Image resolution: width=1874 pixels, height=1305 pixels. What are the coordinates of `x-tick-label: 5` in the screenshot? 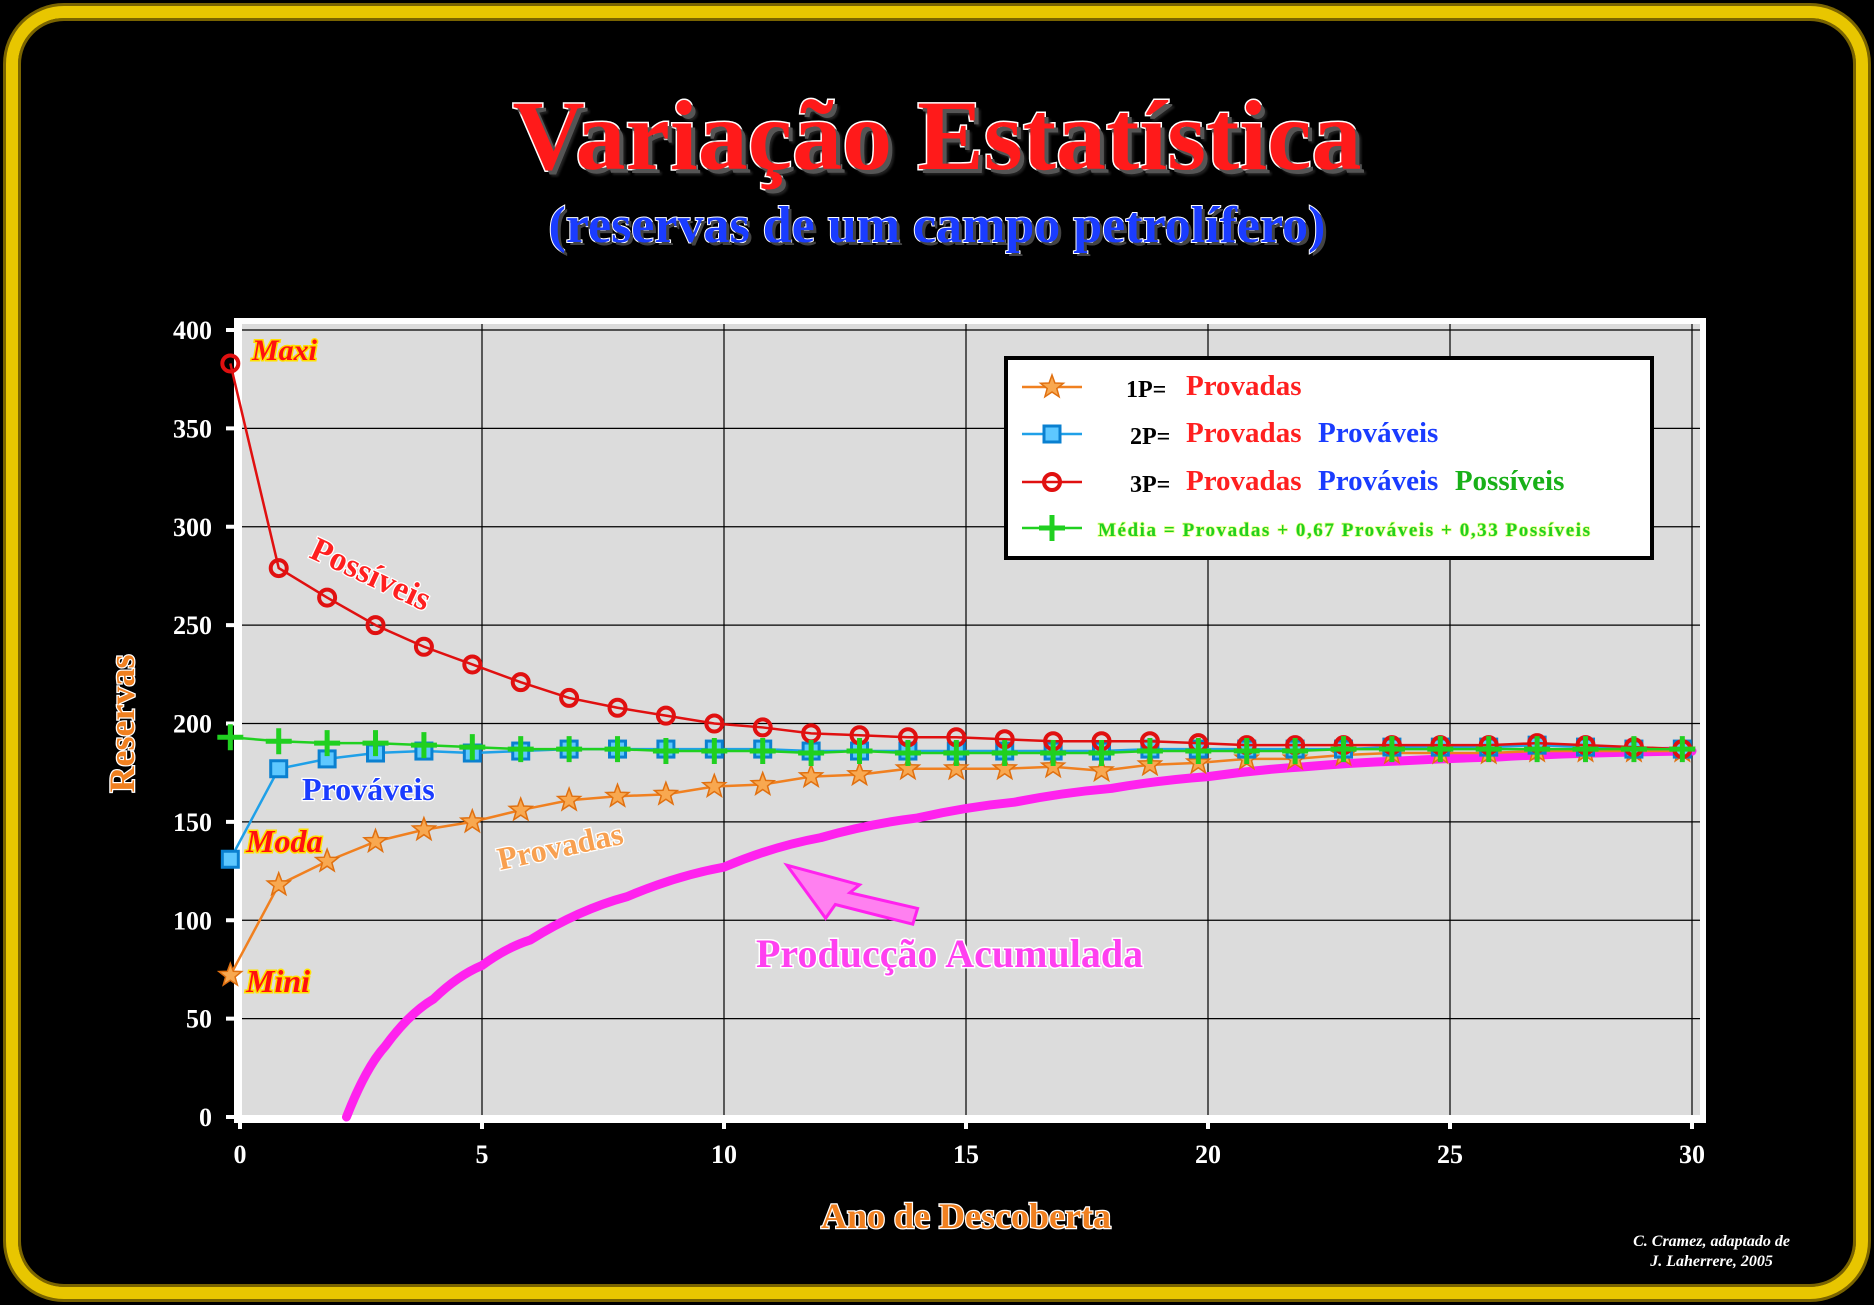 It's located at (482, 1154).